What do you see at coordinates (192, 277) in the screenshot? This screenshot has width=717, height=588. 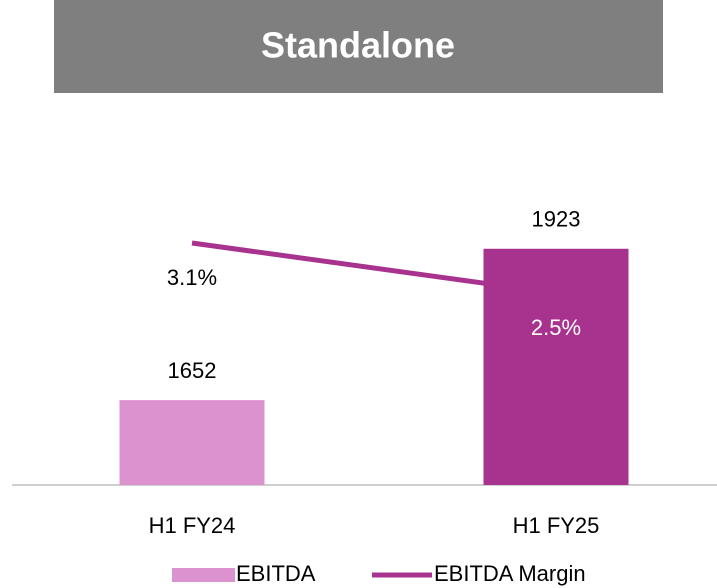 I see `line-value-label: 3.1%` at bounding box center [192, 277].